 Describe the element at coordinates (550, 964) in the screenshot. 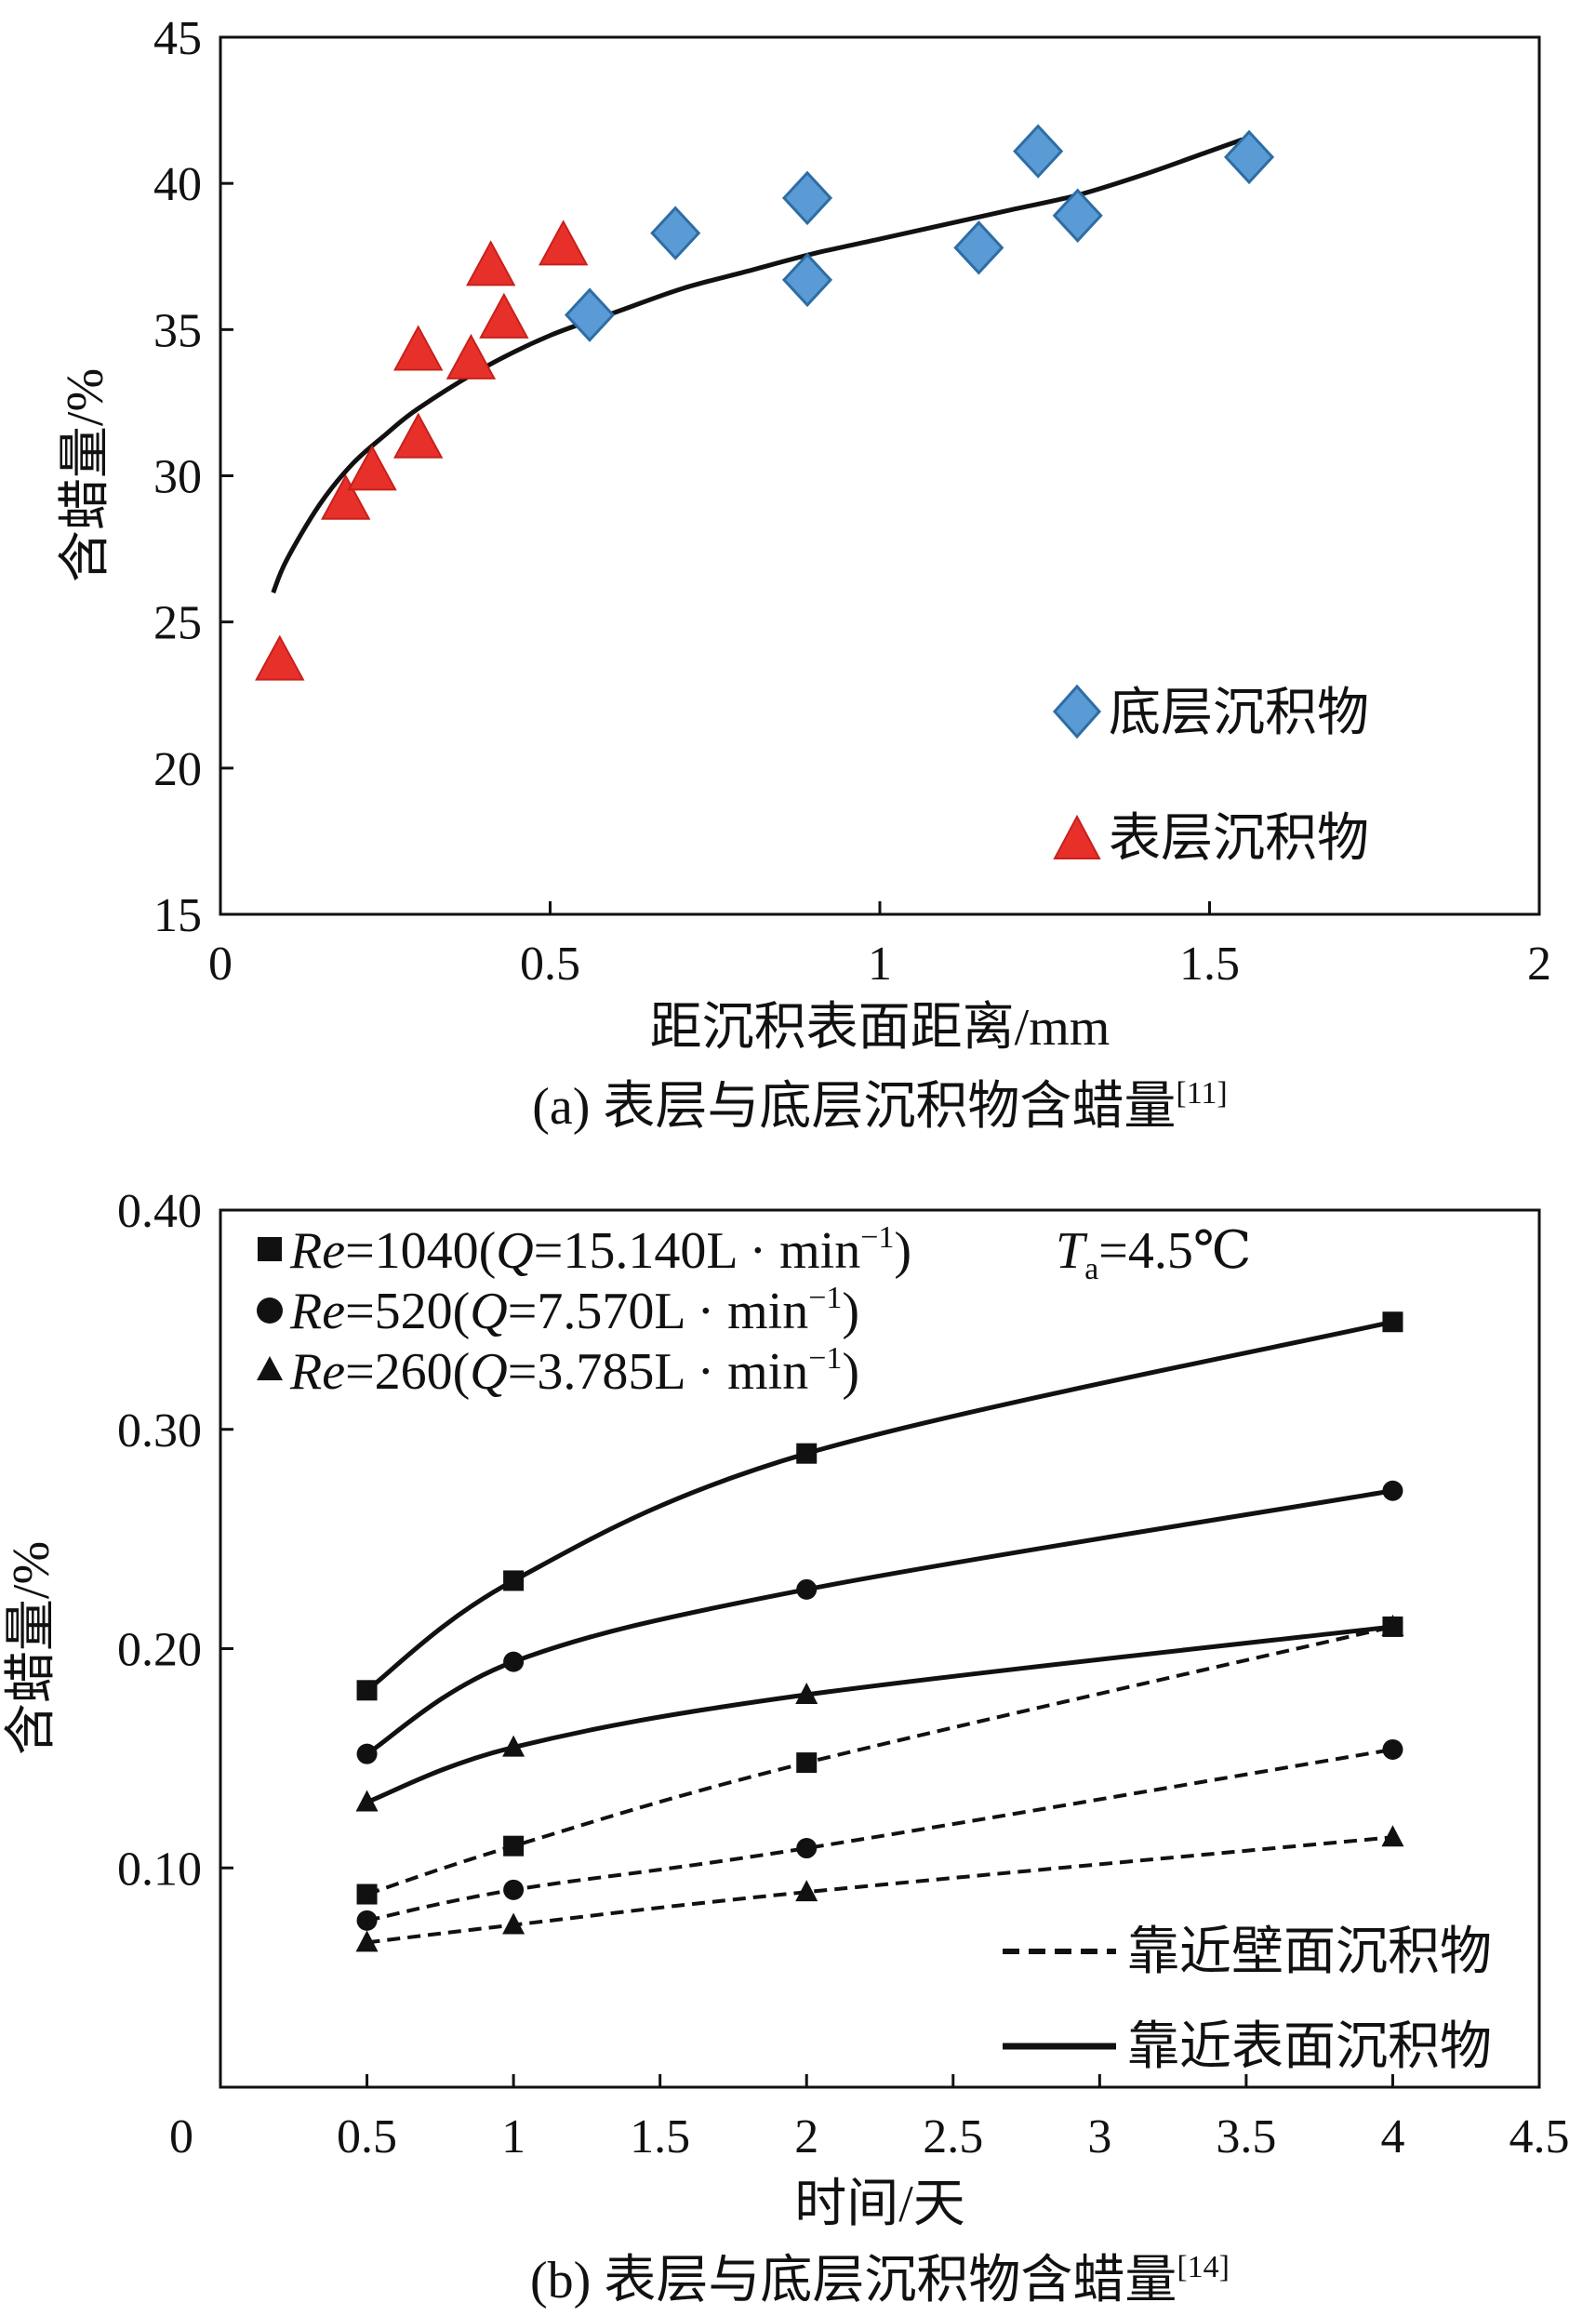

I see `x-tick-label-a: 0.5` at that location.